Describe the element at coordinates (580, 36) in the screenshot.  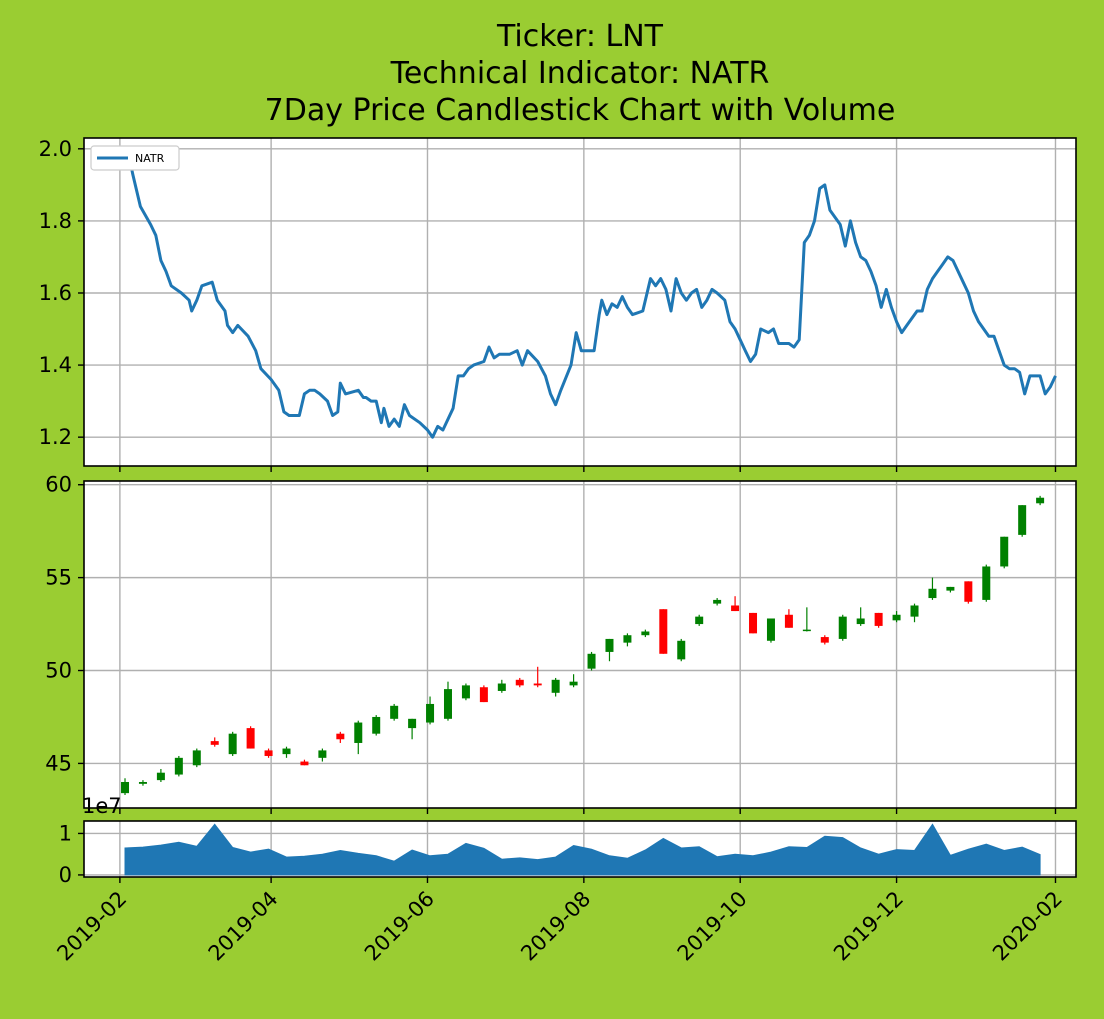
I see `chart-title-line-1: Ticker: LNT` at that location.